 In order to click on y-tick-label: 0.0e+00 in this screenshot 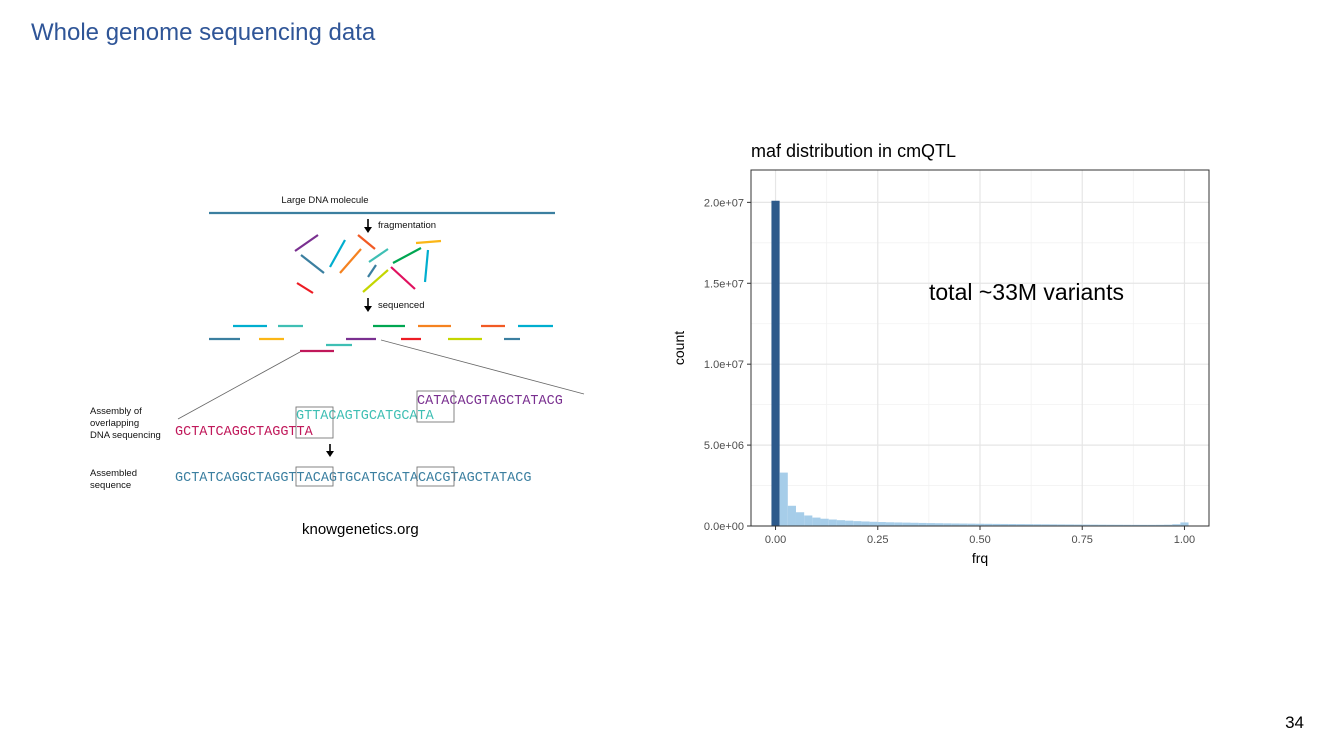, I will do `click(724, 527)`.